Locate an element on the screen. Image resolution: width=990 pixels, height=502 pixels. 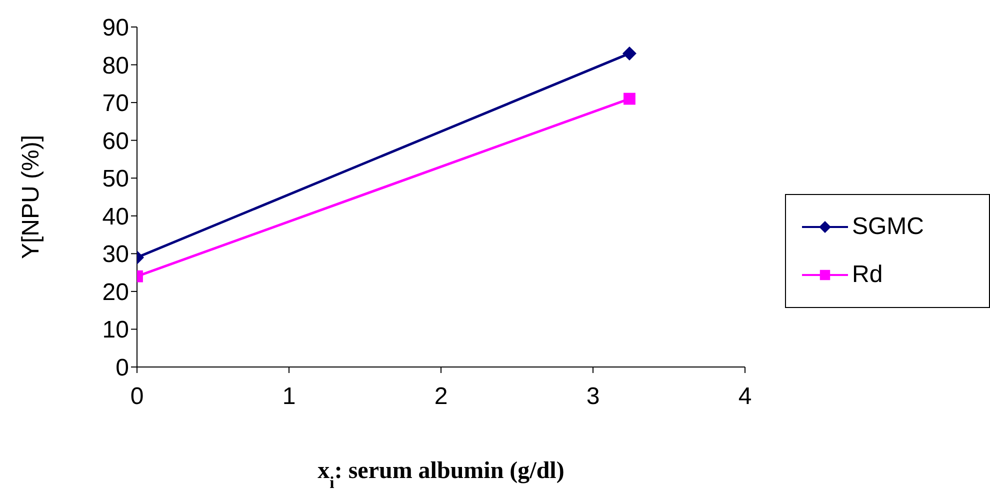
legend-label: SGMC is located at coordinates (888, 227).